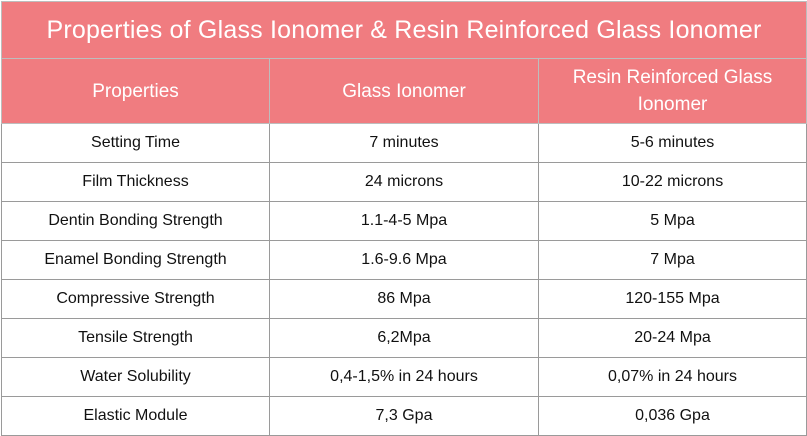 The height and width of the screenshot is (436, 807). I want to click on glass-ionomer-cell: 6,2Mpa, so click(404, 338).